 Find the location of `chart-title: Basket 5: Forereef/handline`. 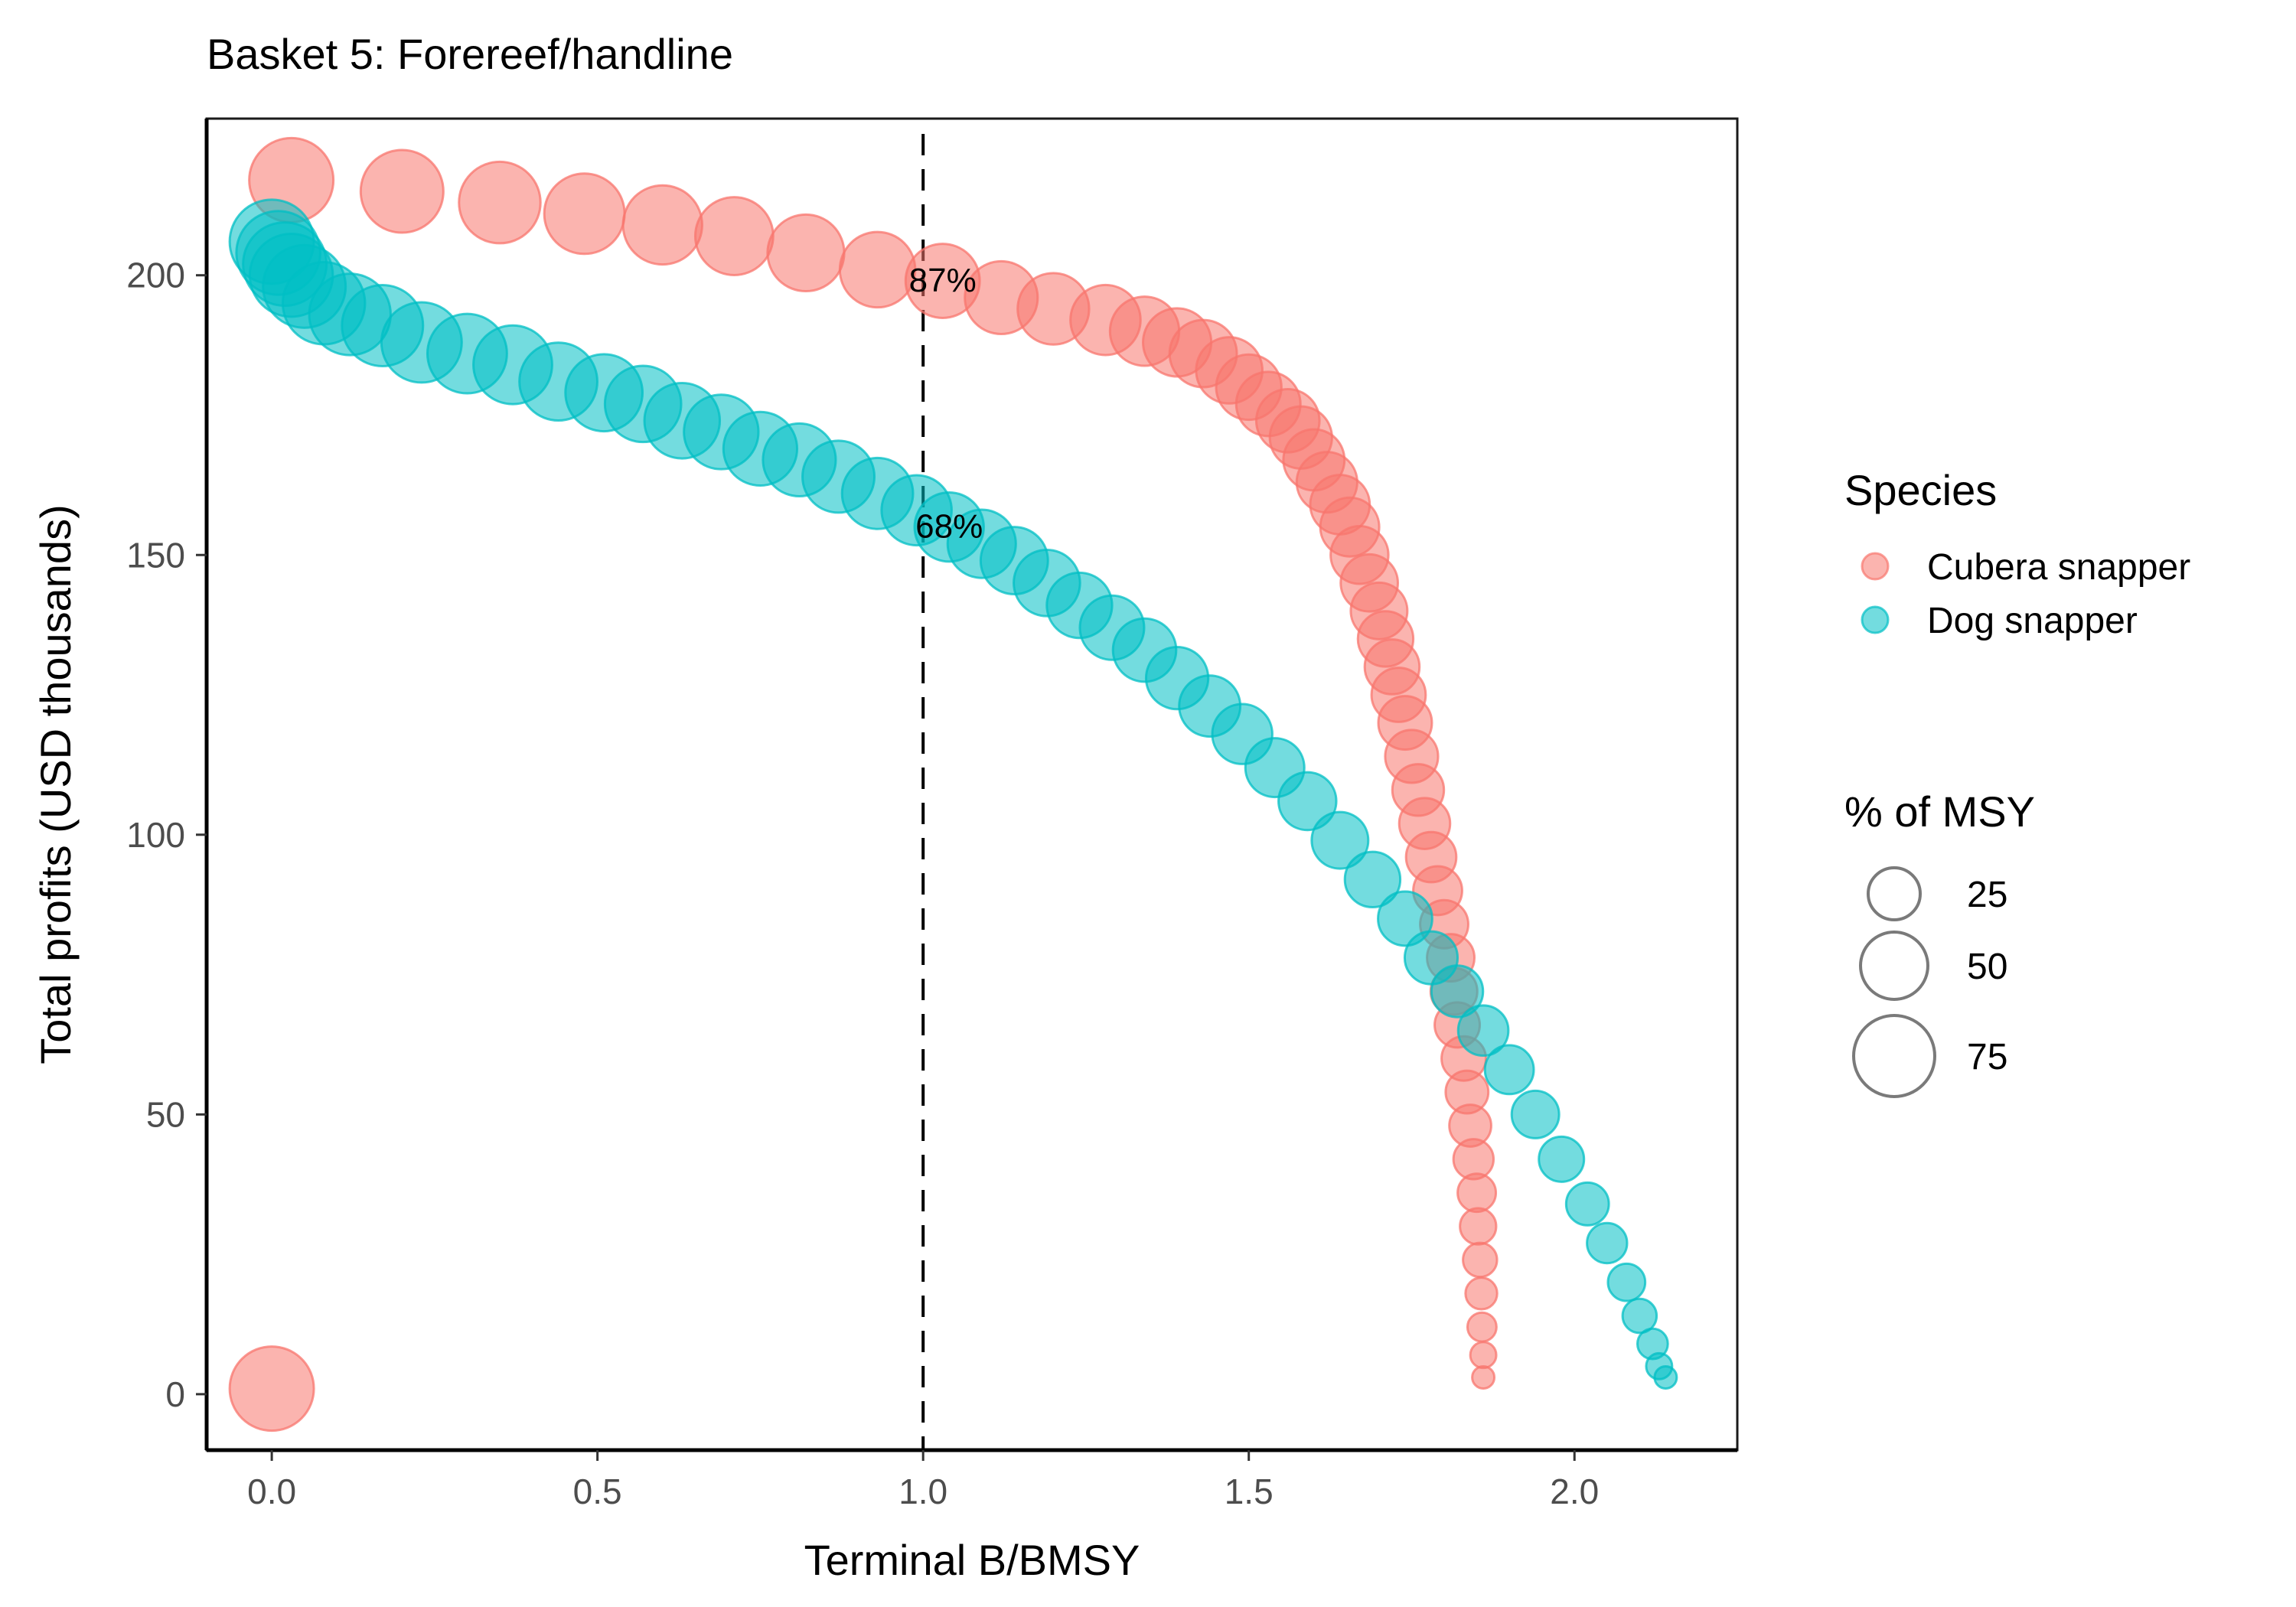

chart-title: Basket 5: Forereef/handline is located at coordinates (470, 54).